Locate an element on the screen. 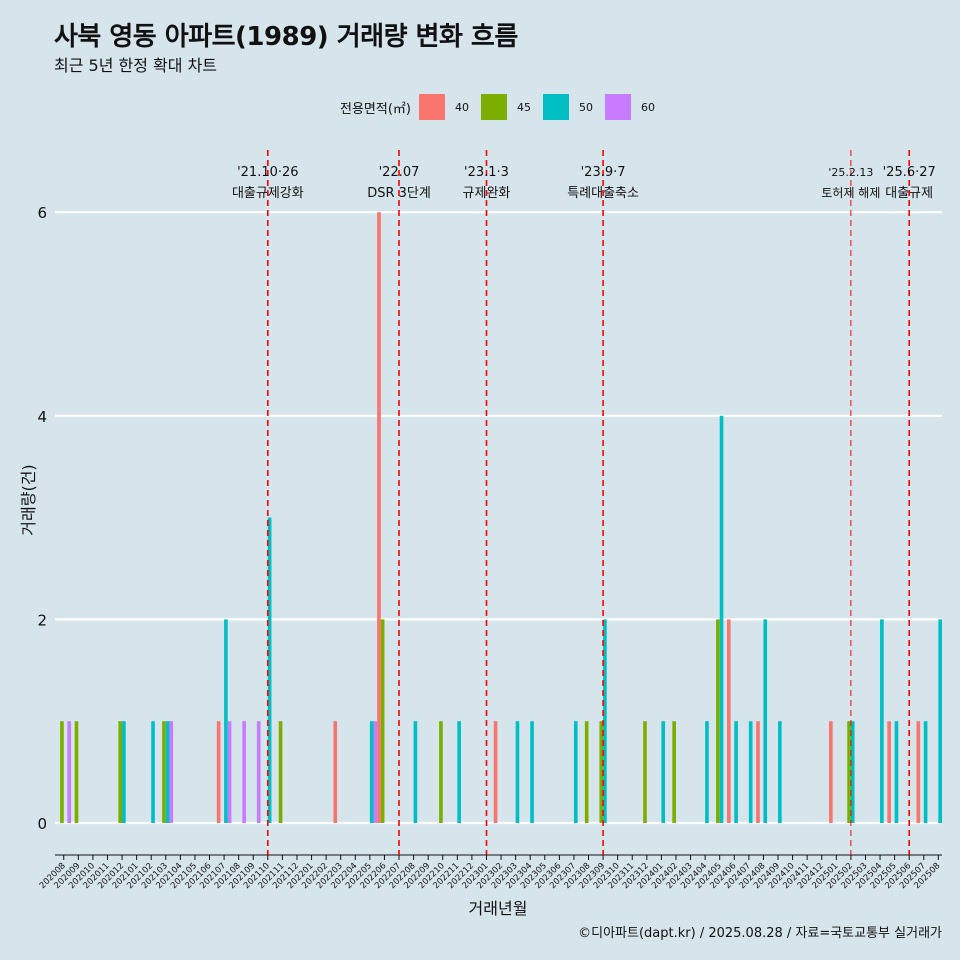  chart-title: 사북 영동 아파트(1989) 거래량 변화 흐름 is located at coordinates (286, 37).